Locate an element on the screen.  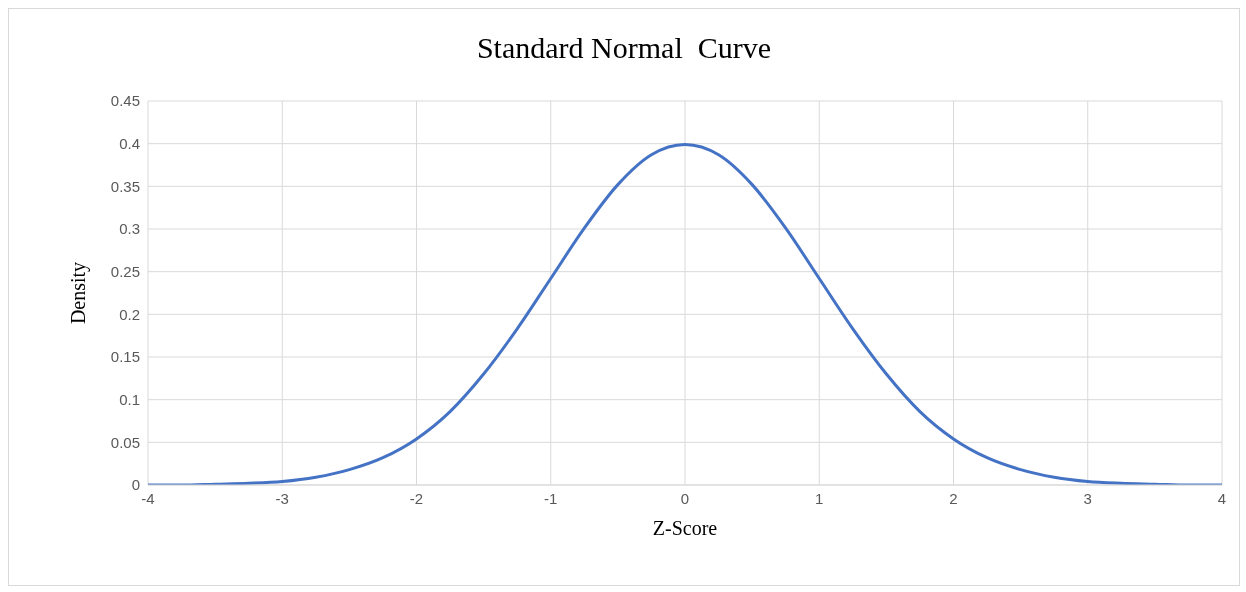
x-tick-label: 0 is located at coordinates (685, 498).